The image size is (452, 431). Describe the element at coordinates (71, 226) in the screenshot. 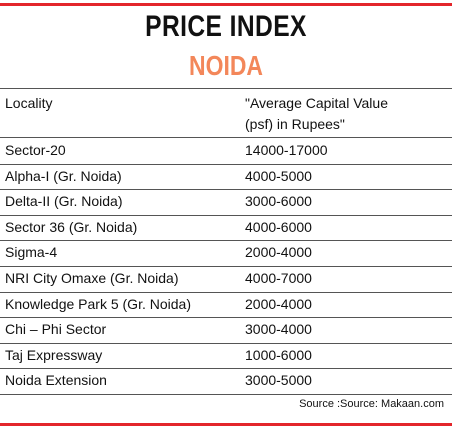

I see `locality: Sector 36 (Gr. Noida)` at that location.